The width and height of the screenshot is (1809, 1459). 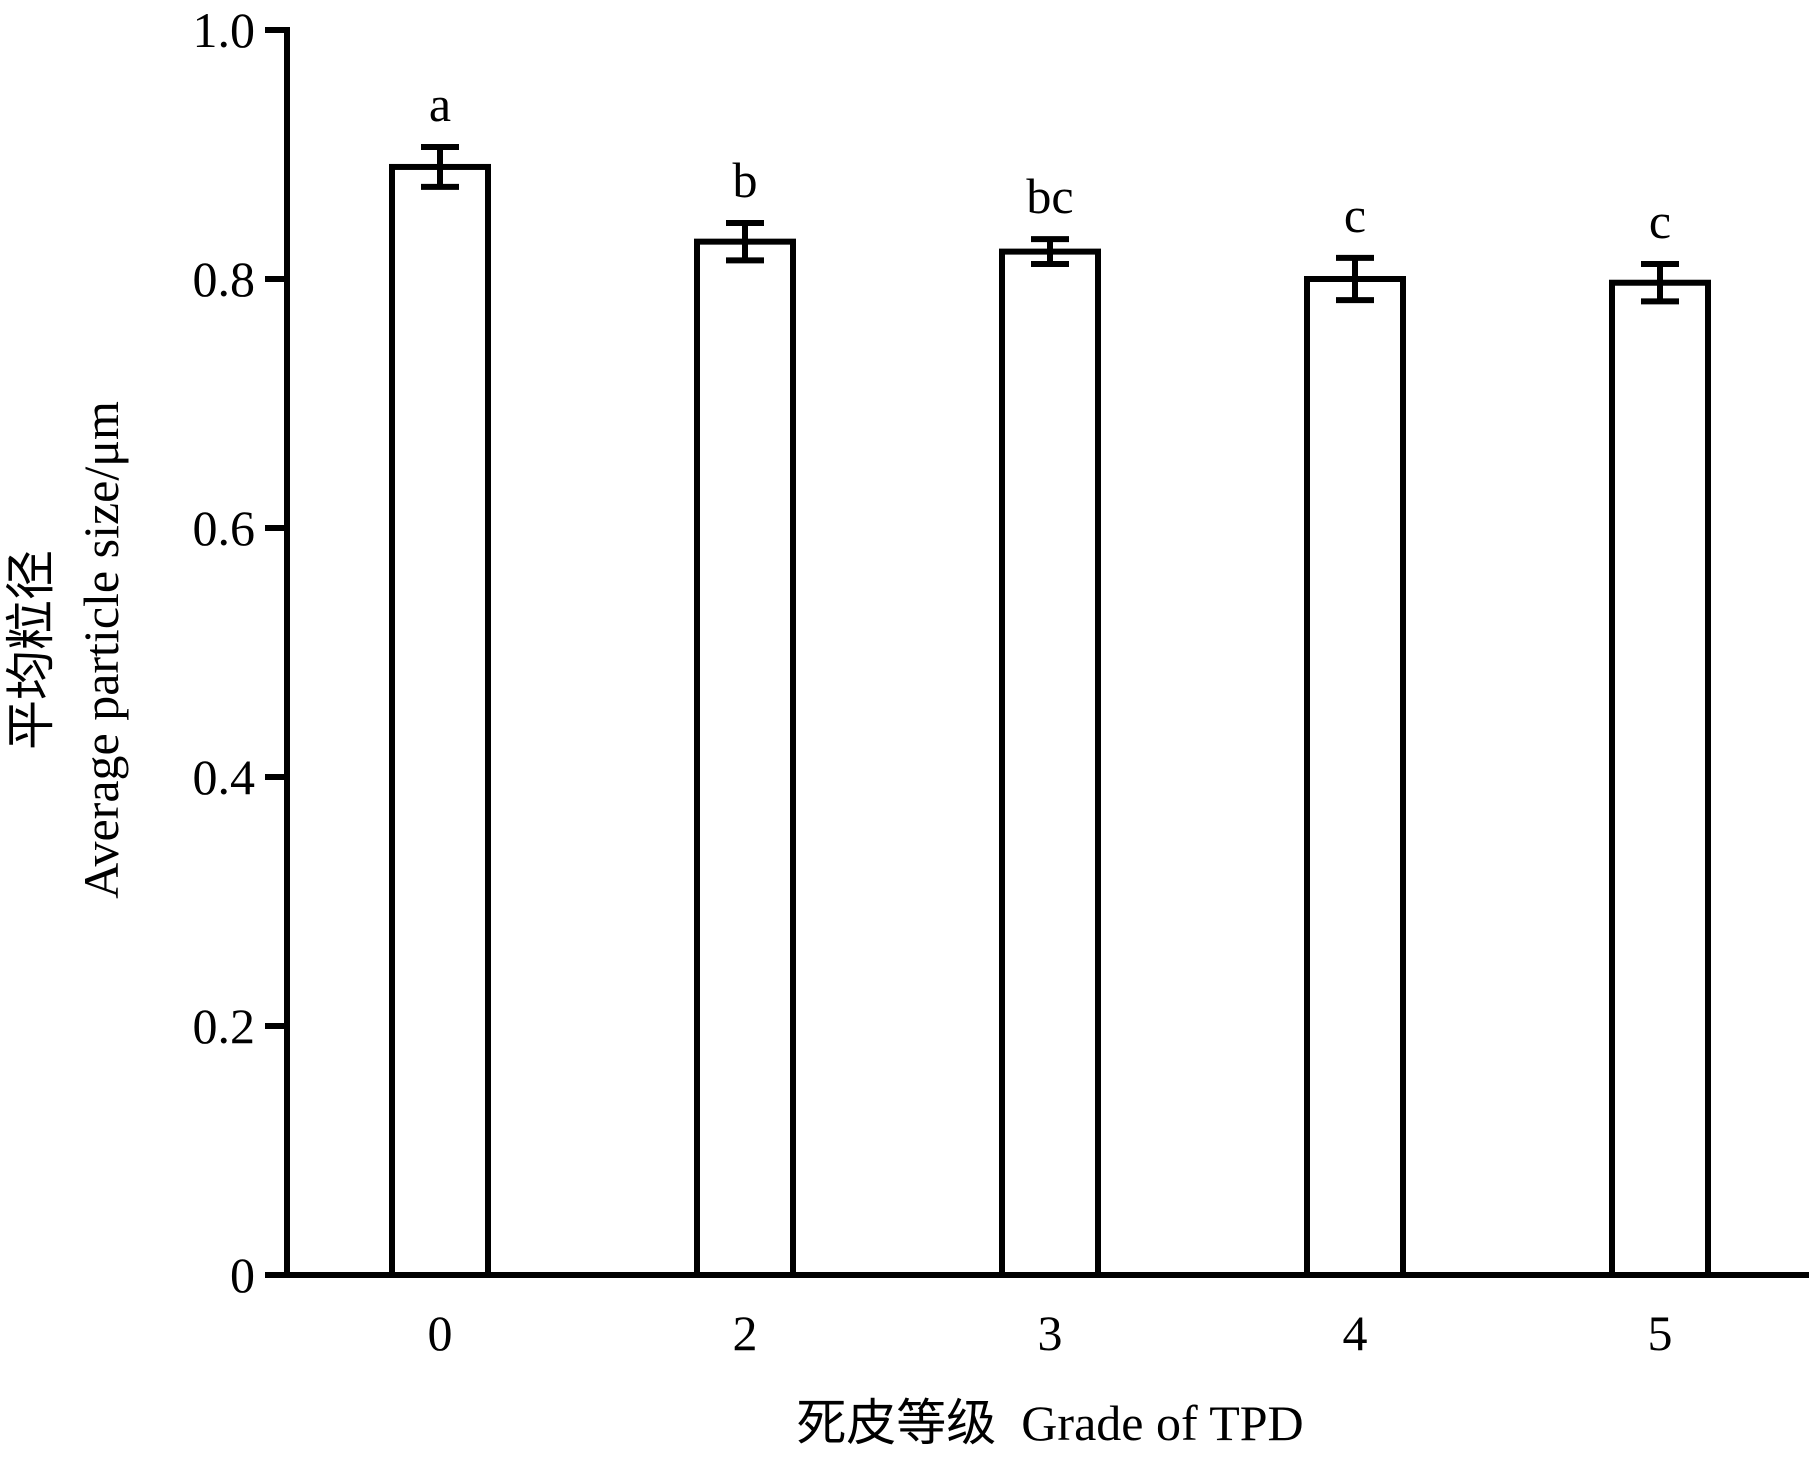 I want to click on significance-label-5: c, so click(x=1660, y=221).